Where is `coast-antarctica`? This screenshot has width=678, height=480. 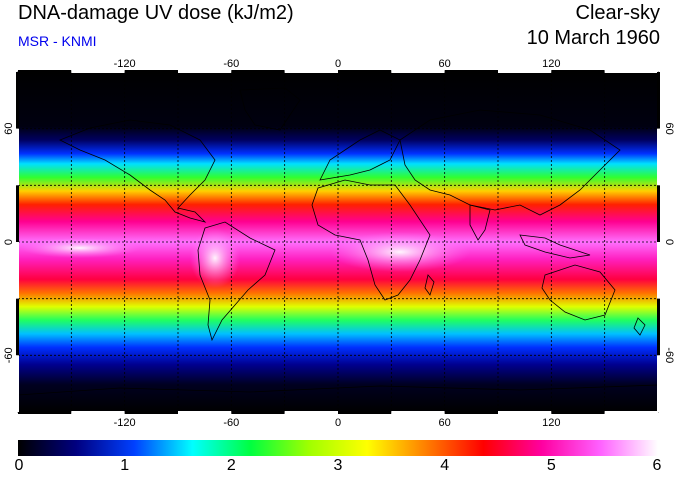 coast-antarctica is located at coordinates (338, 390).